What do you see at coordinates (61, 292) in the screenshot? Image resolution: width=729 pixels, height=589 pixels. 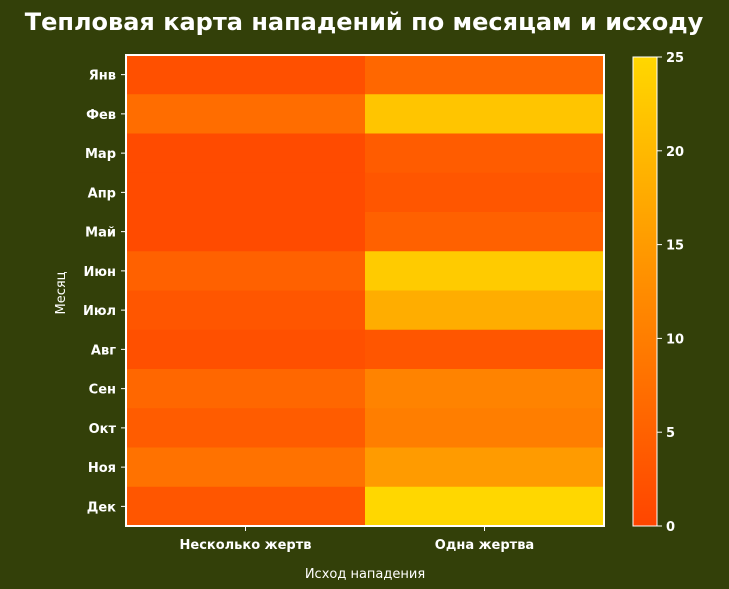 I see `y-axis-label: Месяц` at bounding box center [61, 292].